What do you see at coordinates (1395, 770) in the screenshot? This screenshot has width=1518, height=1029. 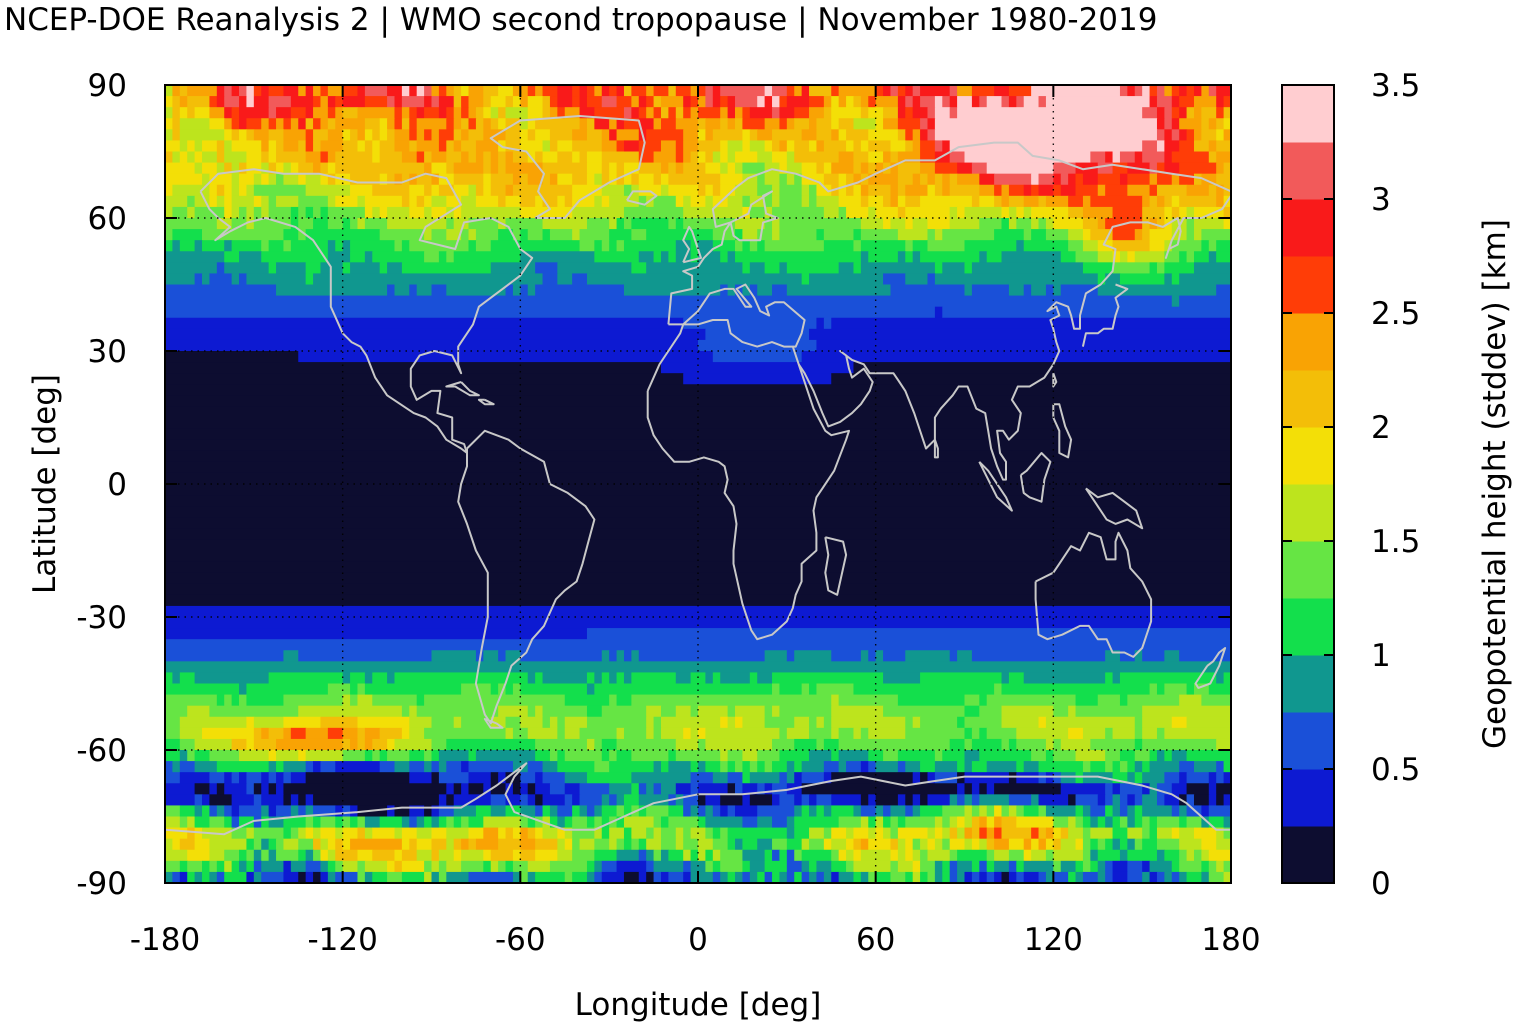 I see `colorbar-tick-label: 0.5` at bounding box center [1395, 770].